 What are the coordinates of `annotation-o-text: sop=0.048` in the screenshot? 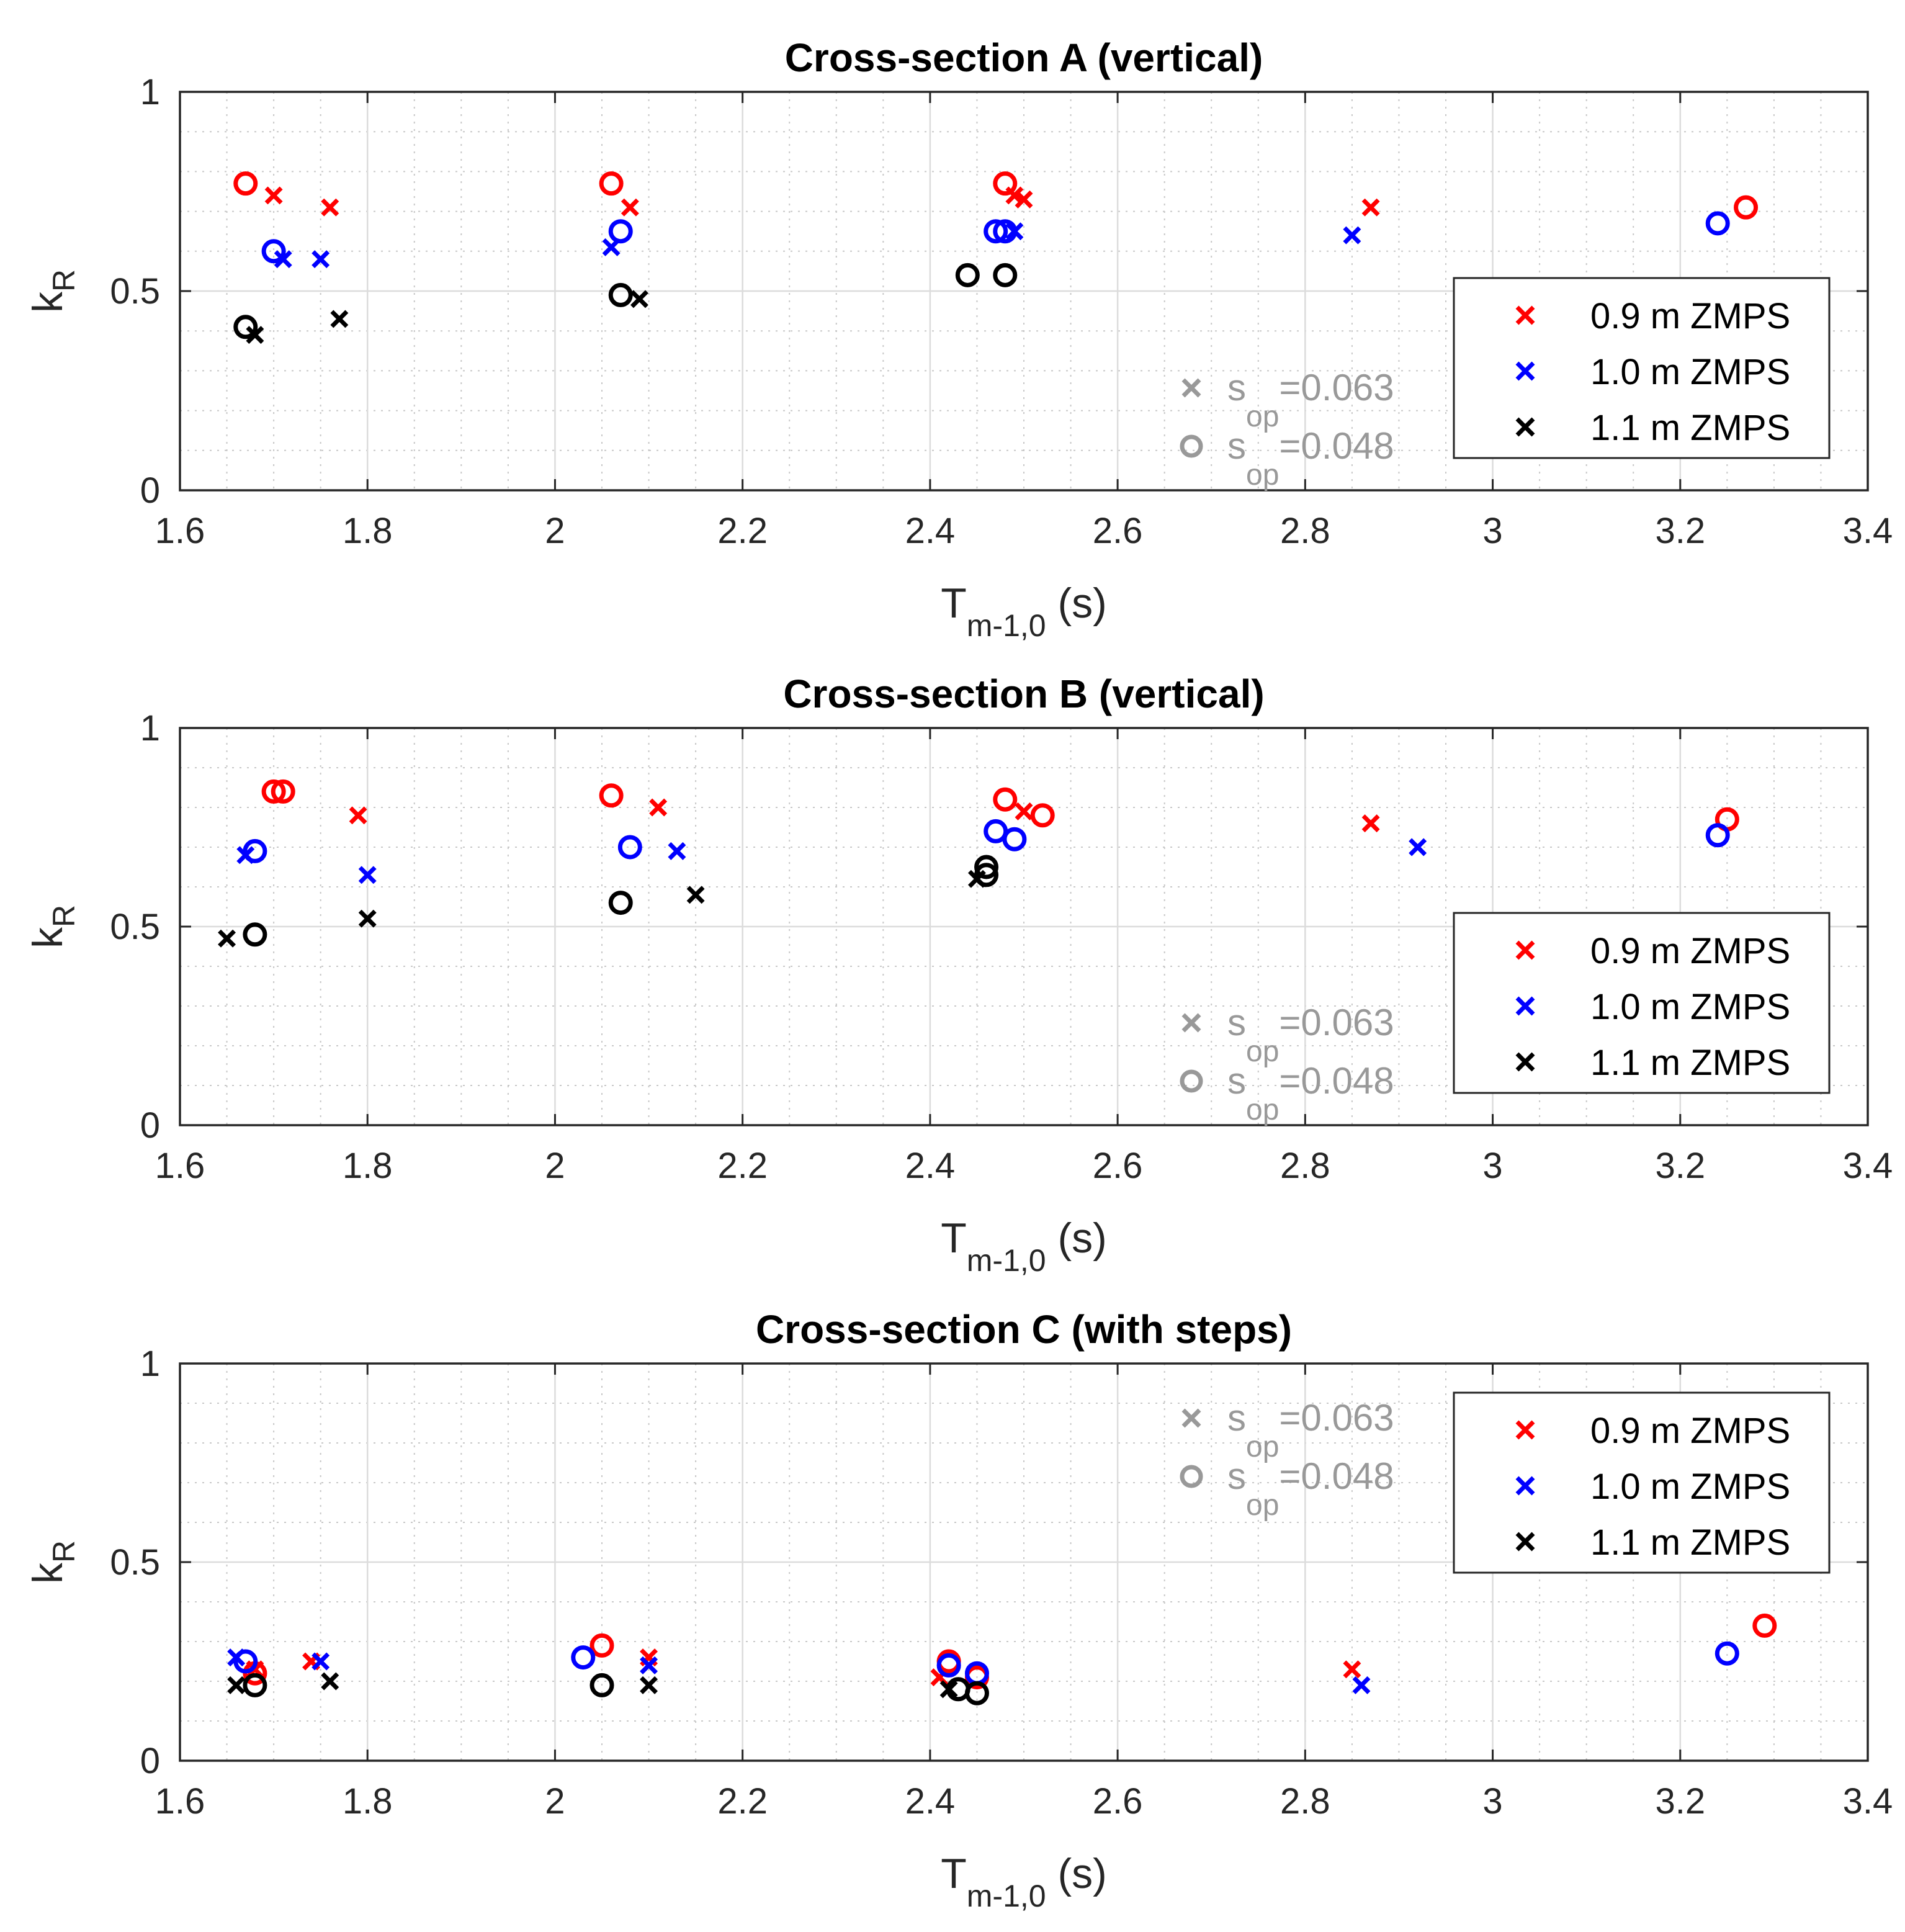 It's located at (1310, 1488).